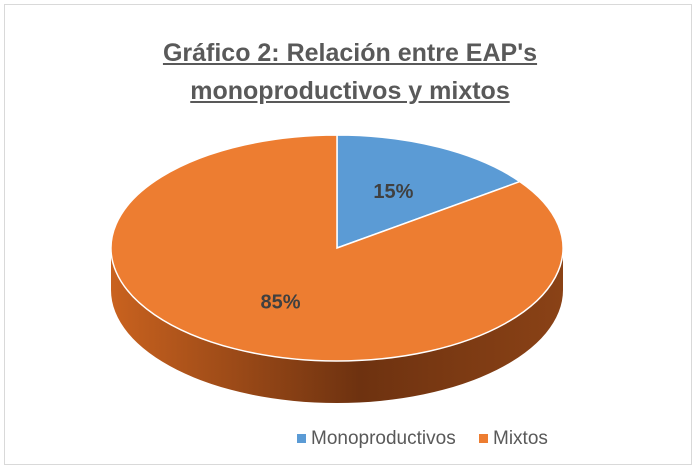  What do you see at coordinates (281, 303) in the screenshot?
I see `data-label: 85%` at bounding box center [281, 303].